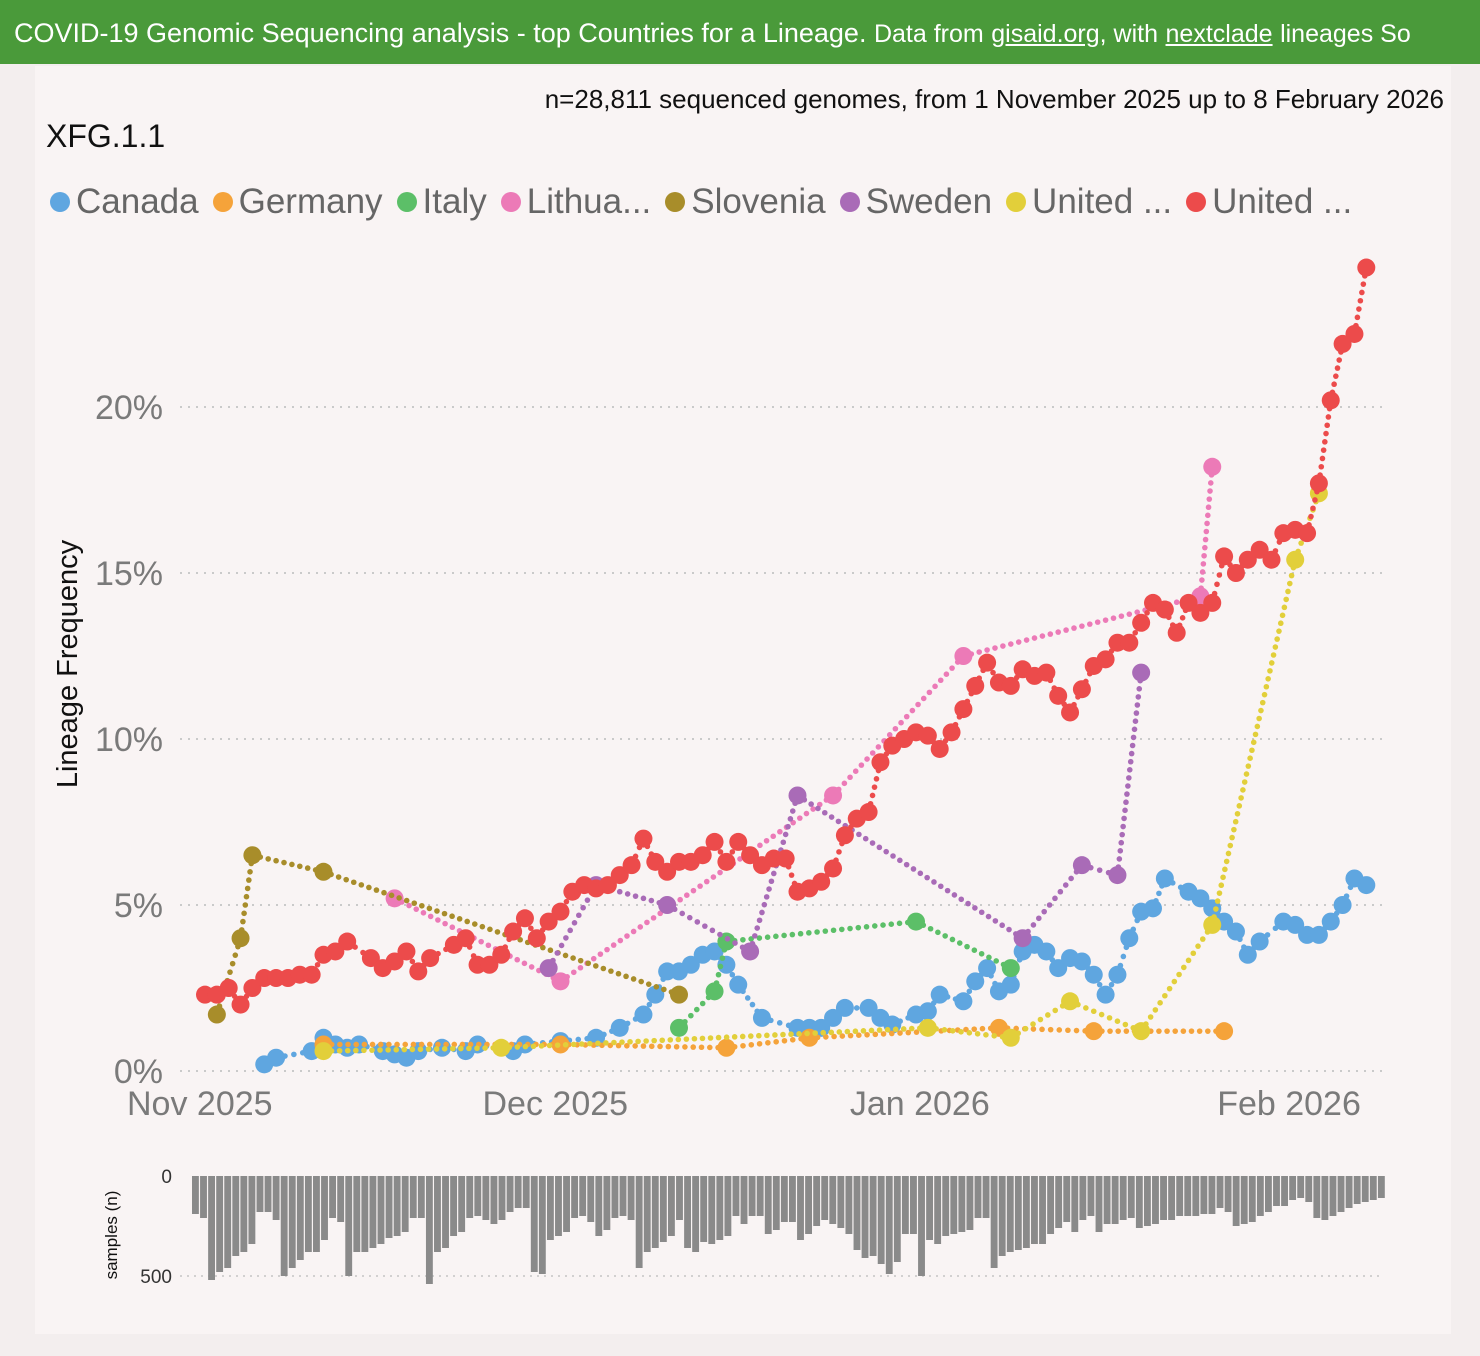 The height and width of the screenshot is (1356, 1480). Describe the element at coordinates (675, 202) in the screenshot. I see `legend-dot-icon` at that location.